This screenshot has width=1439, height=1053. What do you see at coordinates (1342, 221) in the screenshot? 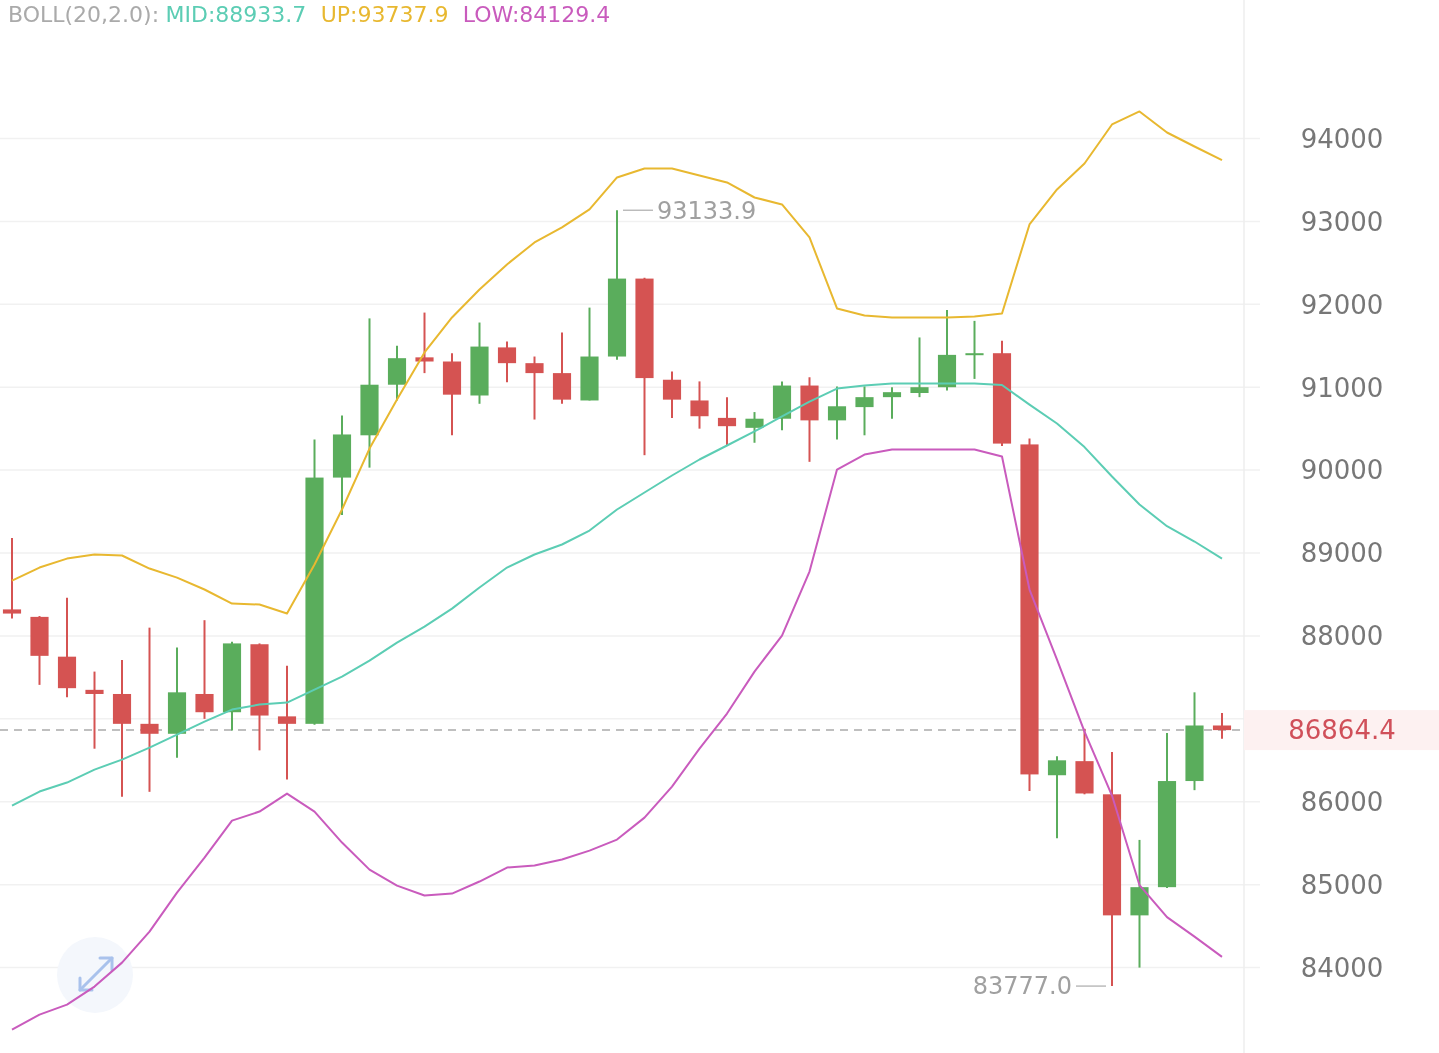
I see `y-tick-label: 93000` at bounding box center [1342, 221].